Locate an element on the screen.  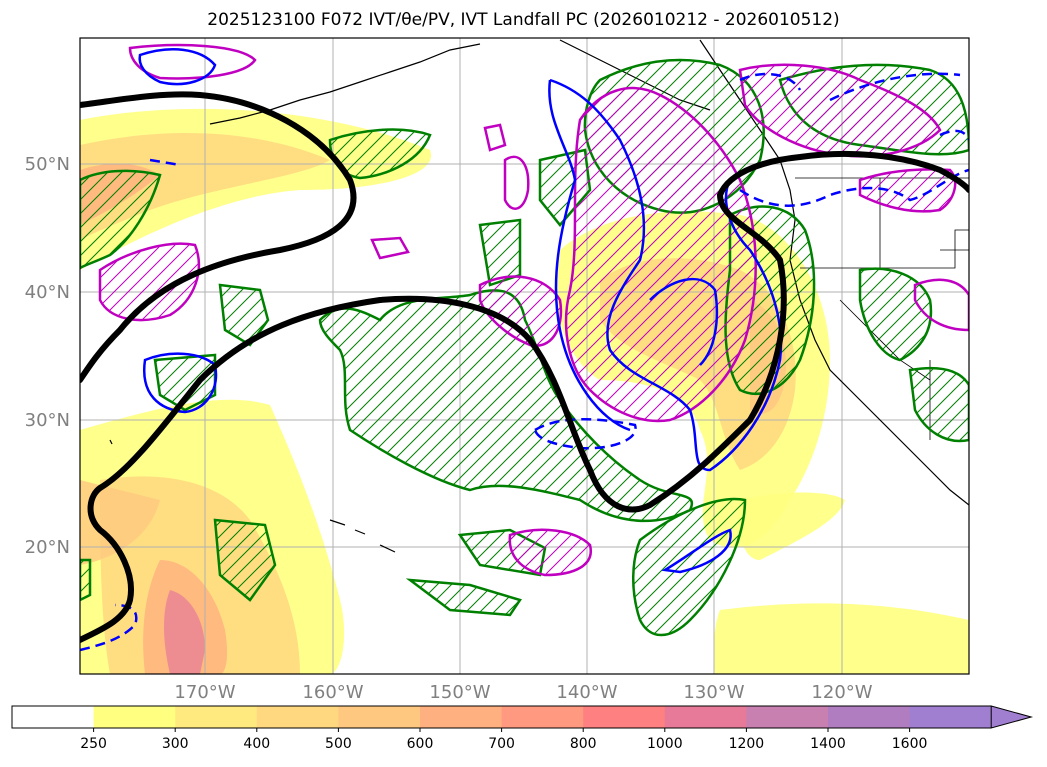
colorbar-tick-label: 250 is located at coordinates (93, 744).